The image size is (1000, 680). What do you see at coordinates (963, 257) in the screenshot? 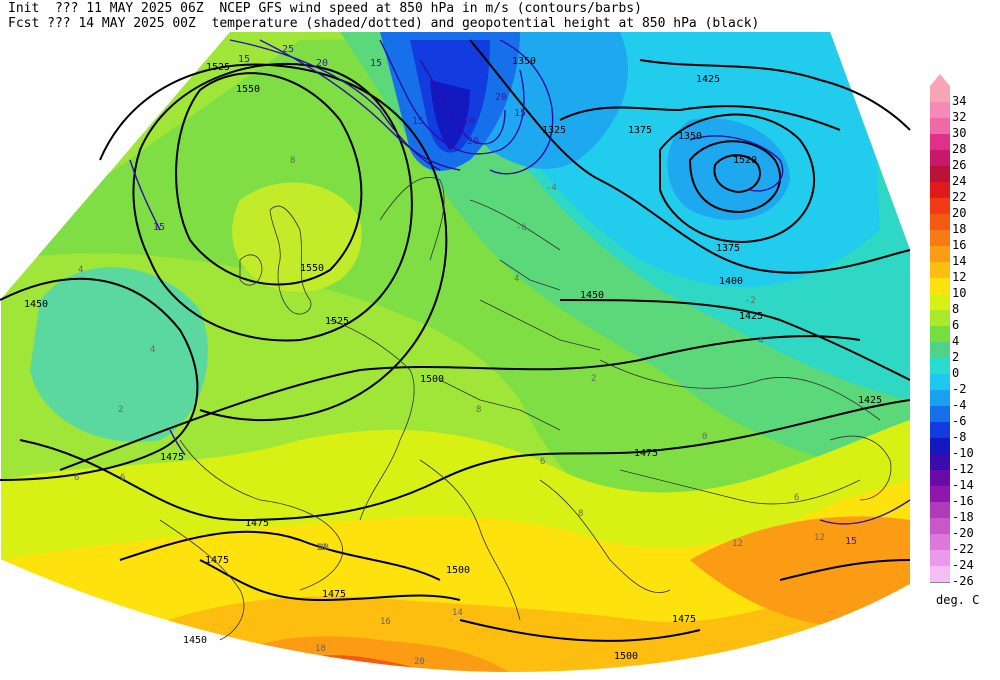
I see `legend-entry: 14` at bounding box center [963, 257].